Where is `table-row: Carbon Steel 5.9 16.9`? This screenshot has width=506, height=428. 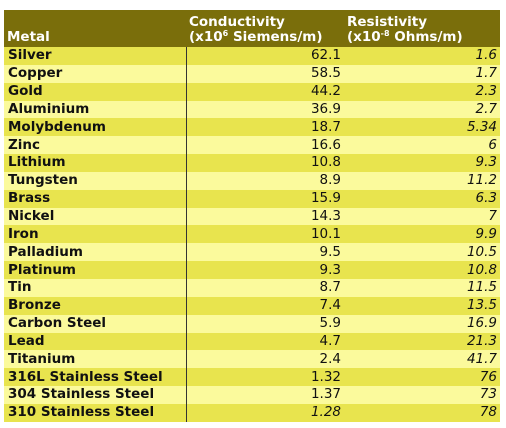 table-row: Carbon Steel 5.9 16.9 is located at coordinates (252, 323).